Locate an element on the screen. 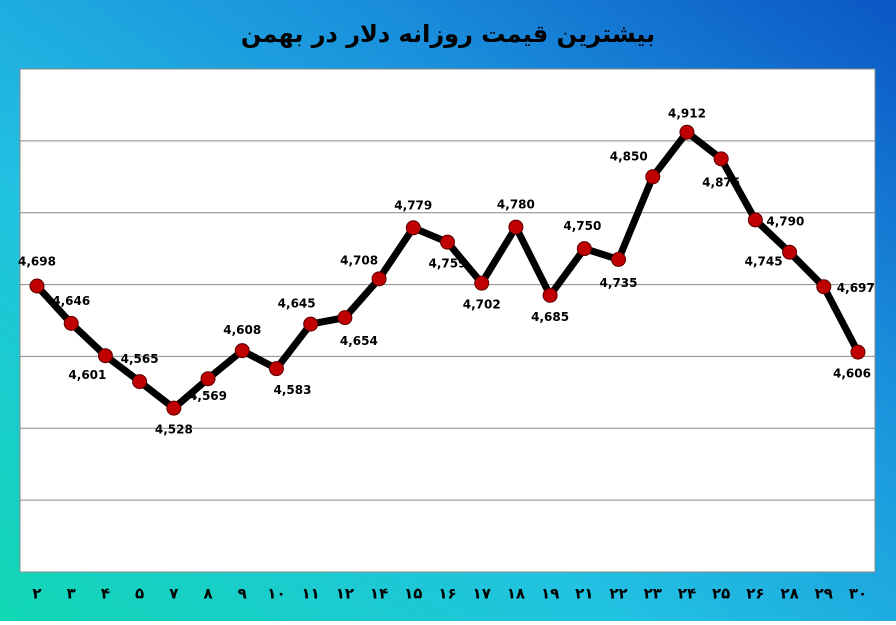 The image size is (896, 625). data-label: 4,790 is located at coordinates (785, 221).